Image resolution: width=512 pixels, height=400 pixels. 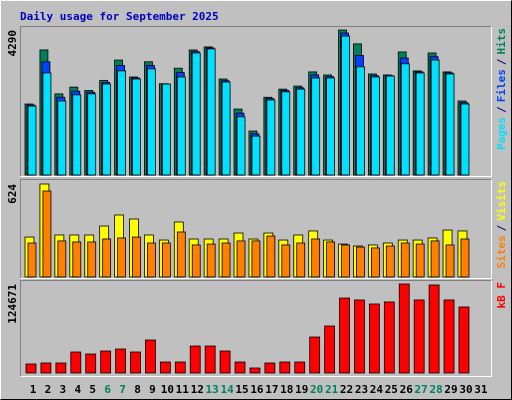 I want to click on x-tick-label: 17, so click(x=271, y=389).